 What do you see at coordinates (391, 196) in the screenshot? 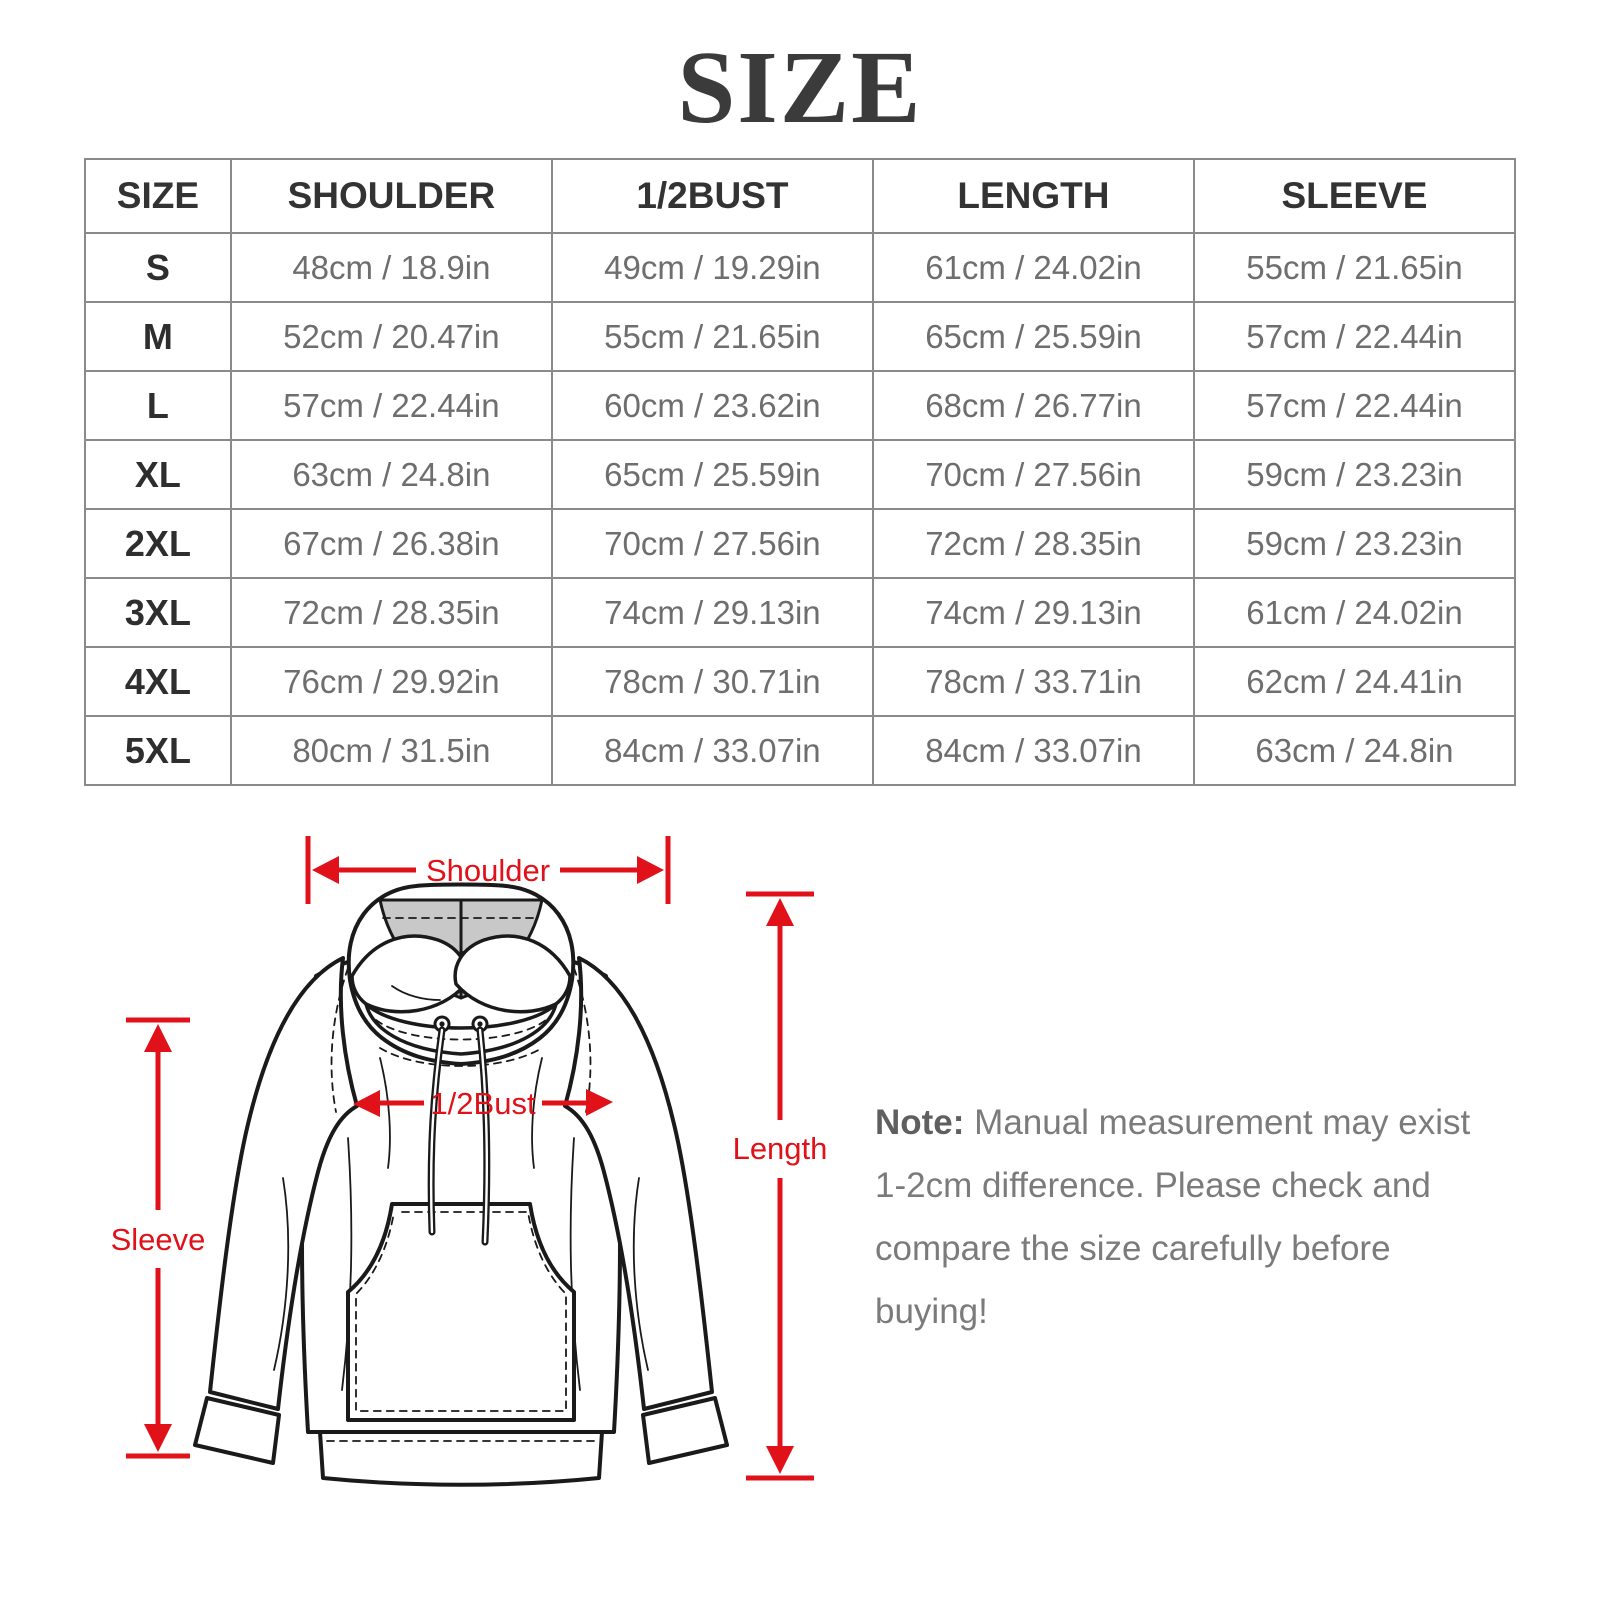
I see `column-header: SHOULDER` at bounding box center [391, 196].